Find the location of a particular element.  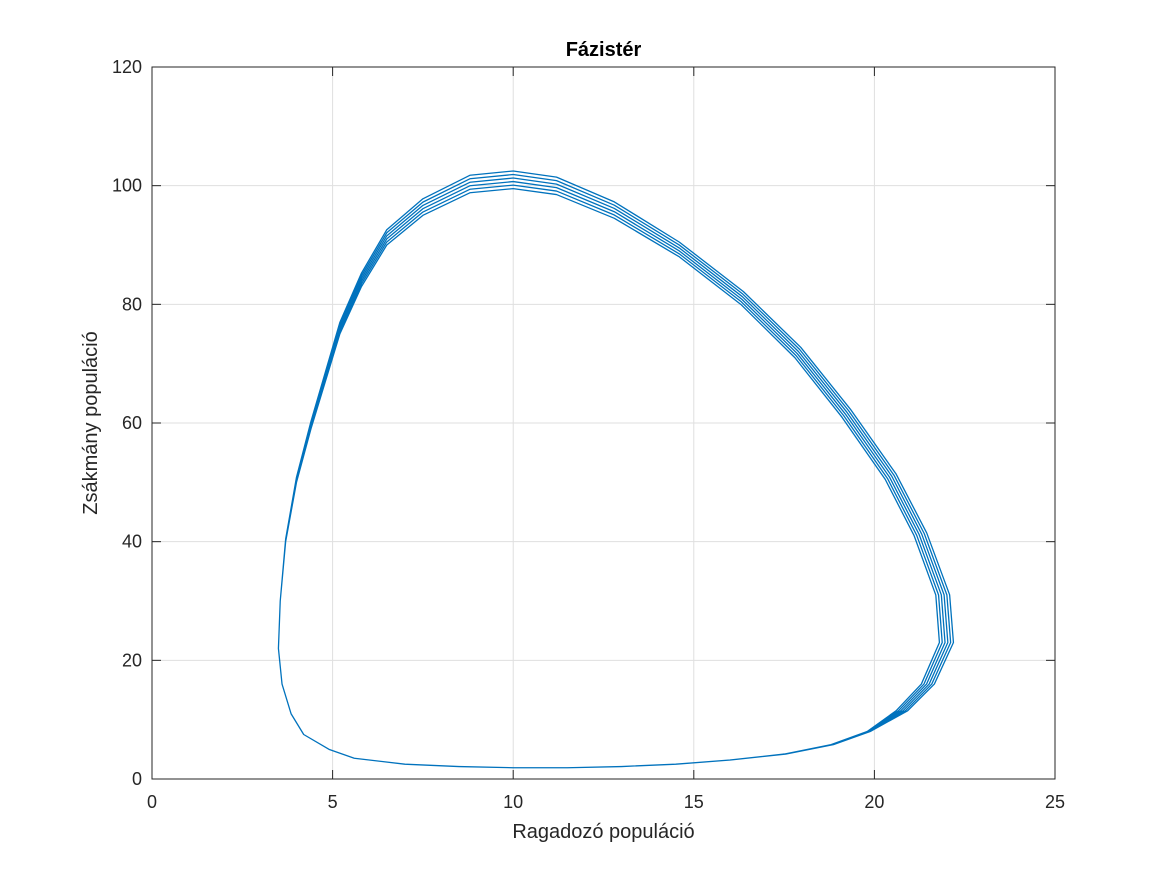

y-tick-label: 20 is located at coordinates (132, 660).